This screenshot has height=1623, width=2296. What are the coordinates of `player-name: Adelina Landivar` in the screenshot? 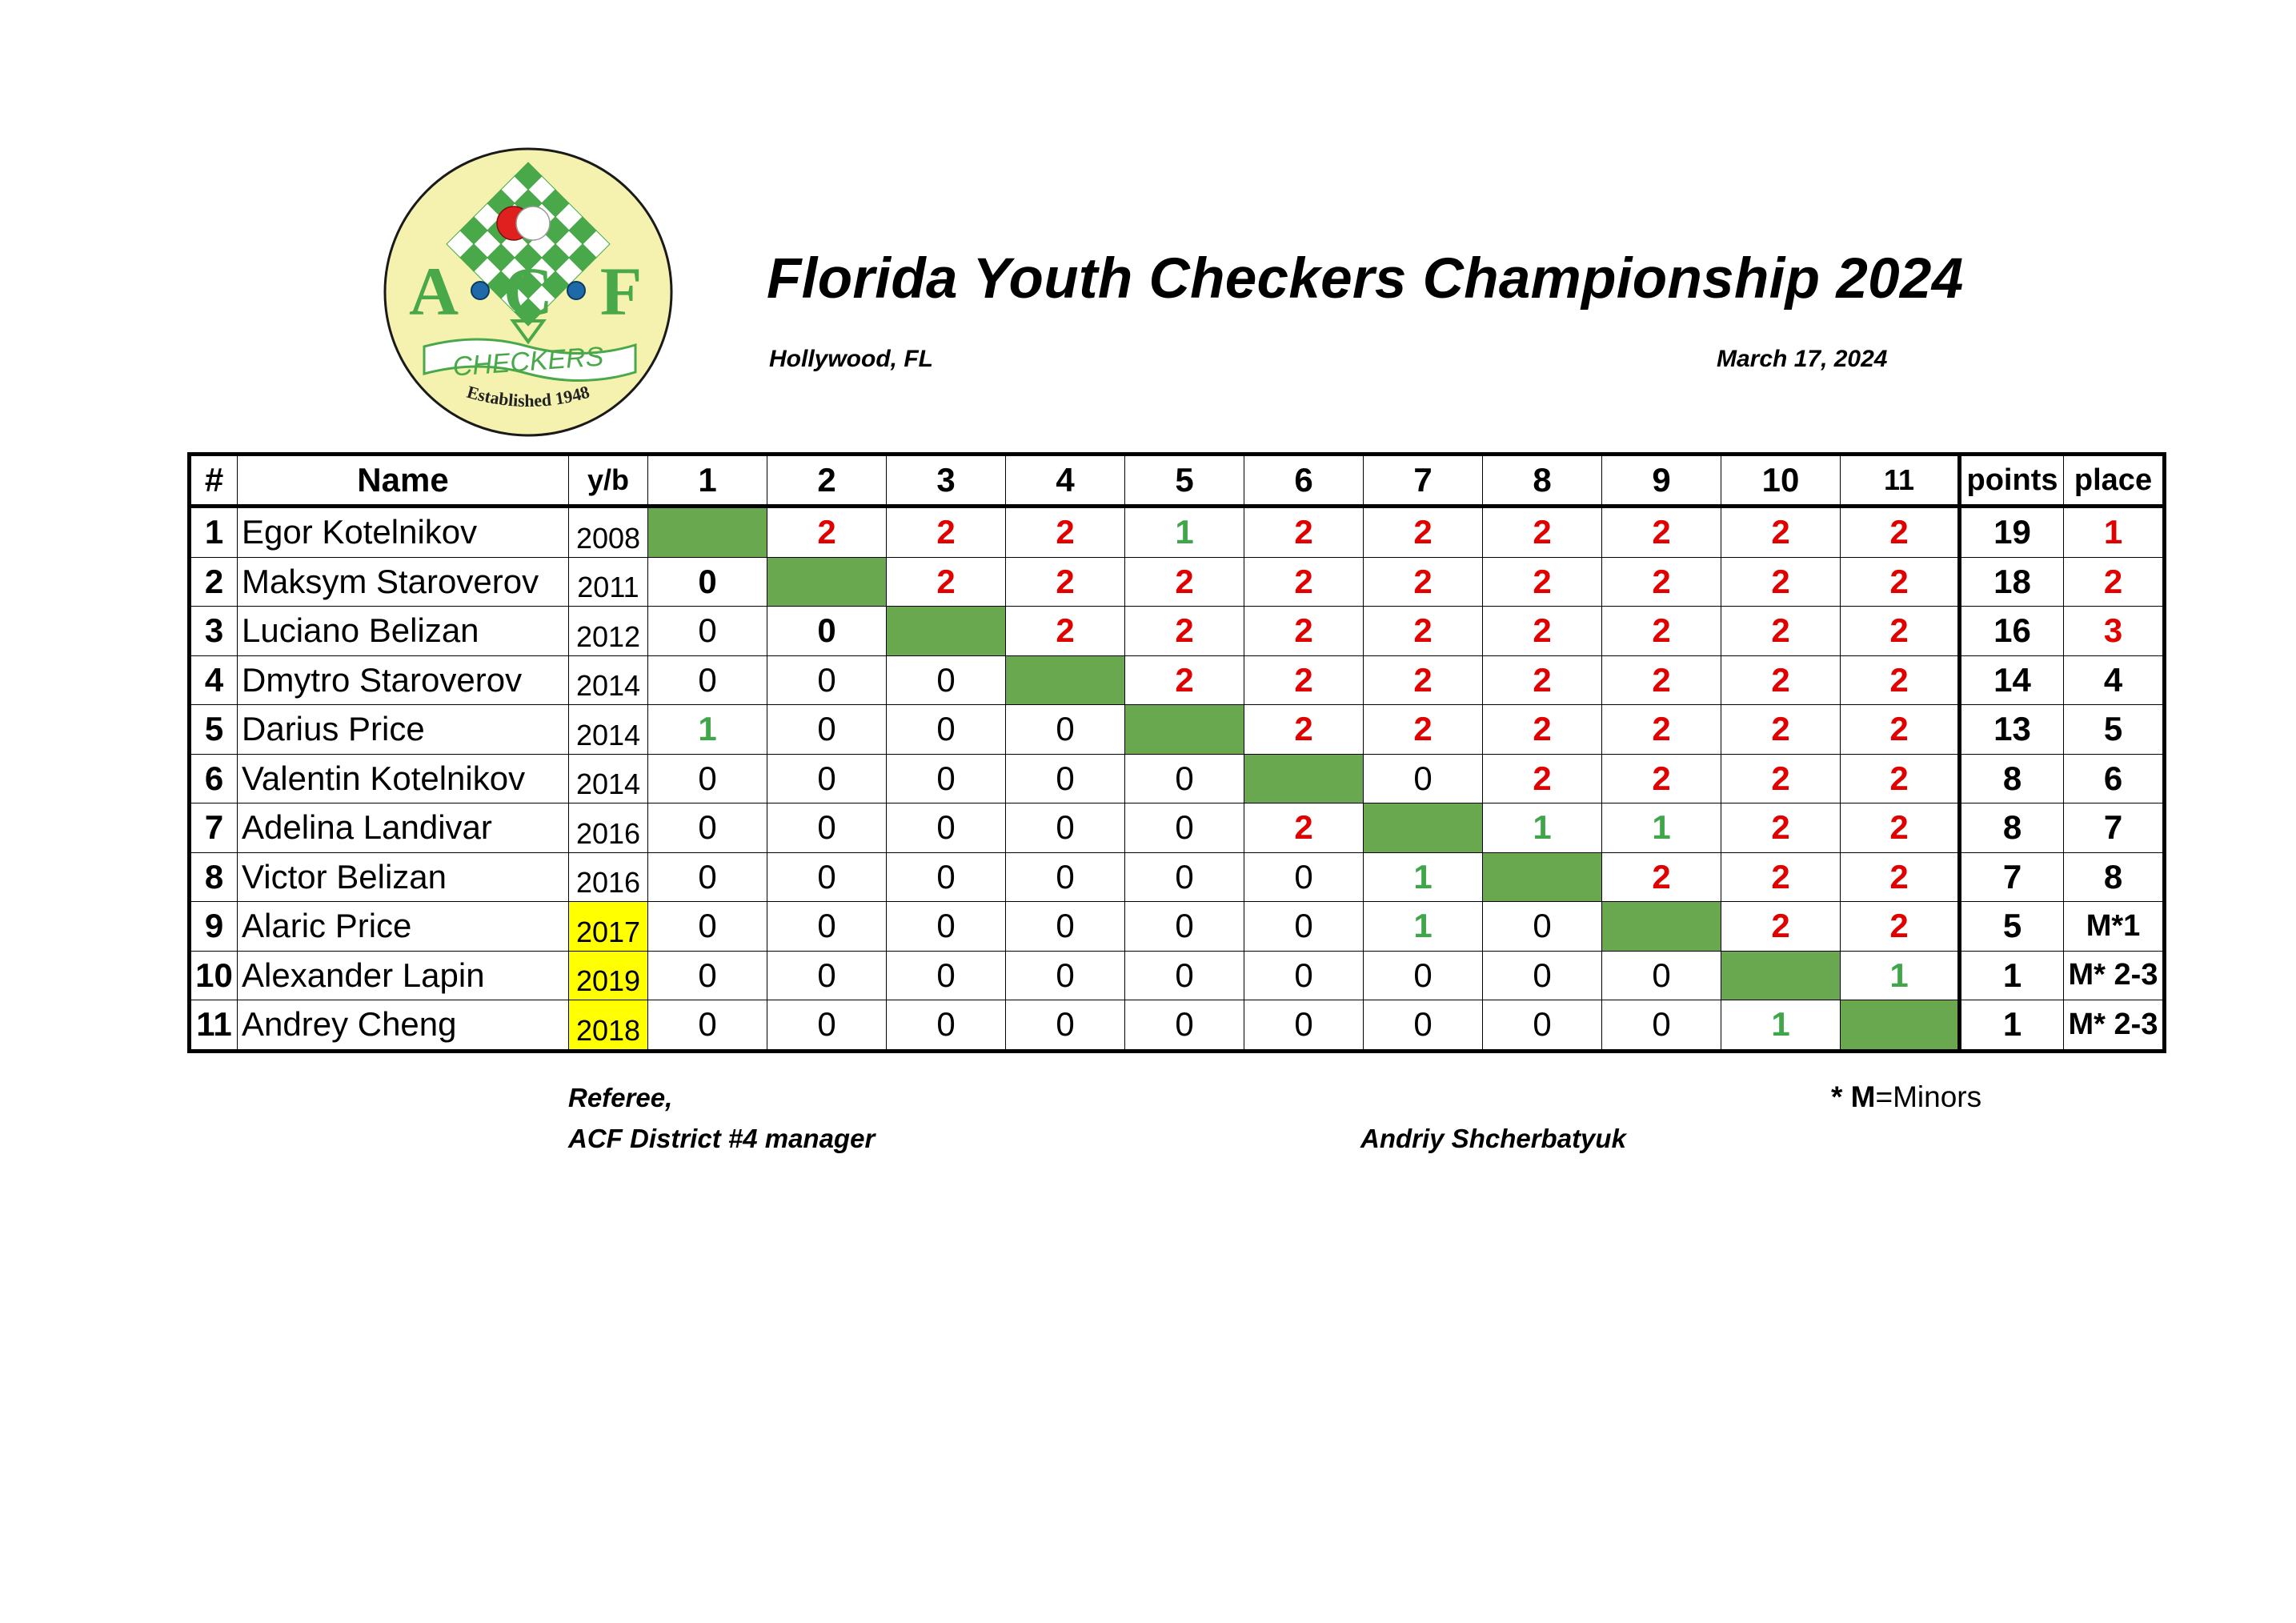 It's located at (403, 828).